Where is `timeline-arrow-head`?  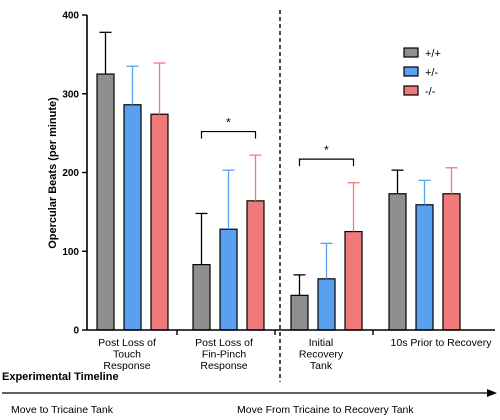 timeline-arrow-head is located at coordinates (492, 393).